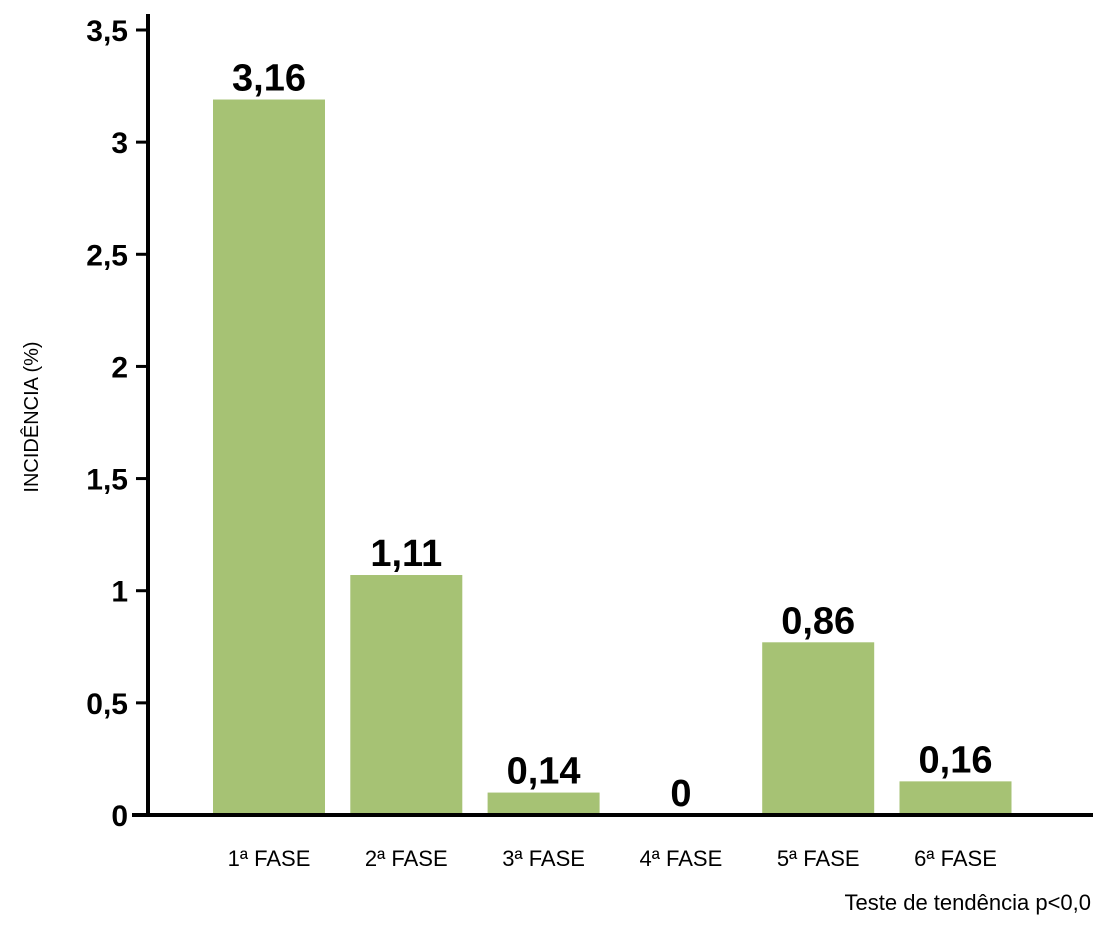 The height and width of the screenshot is (925, 1093). I want to click on data-label-6: 0,16, so click(956, 760).